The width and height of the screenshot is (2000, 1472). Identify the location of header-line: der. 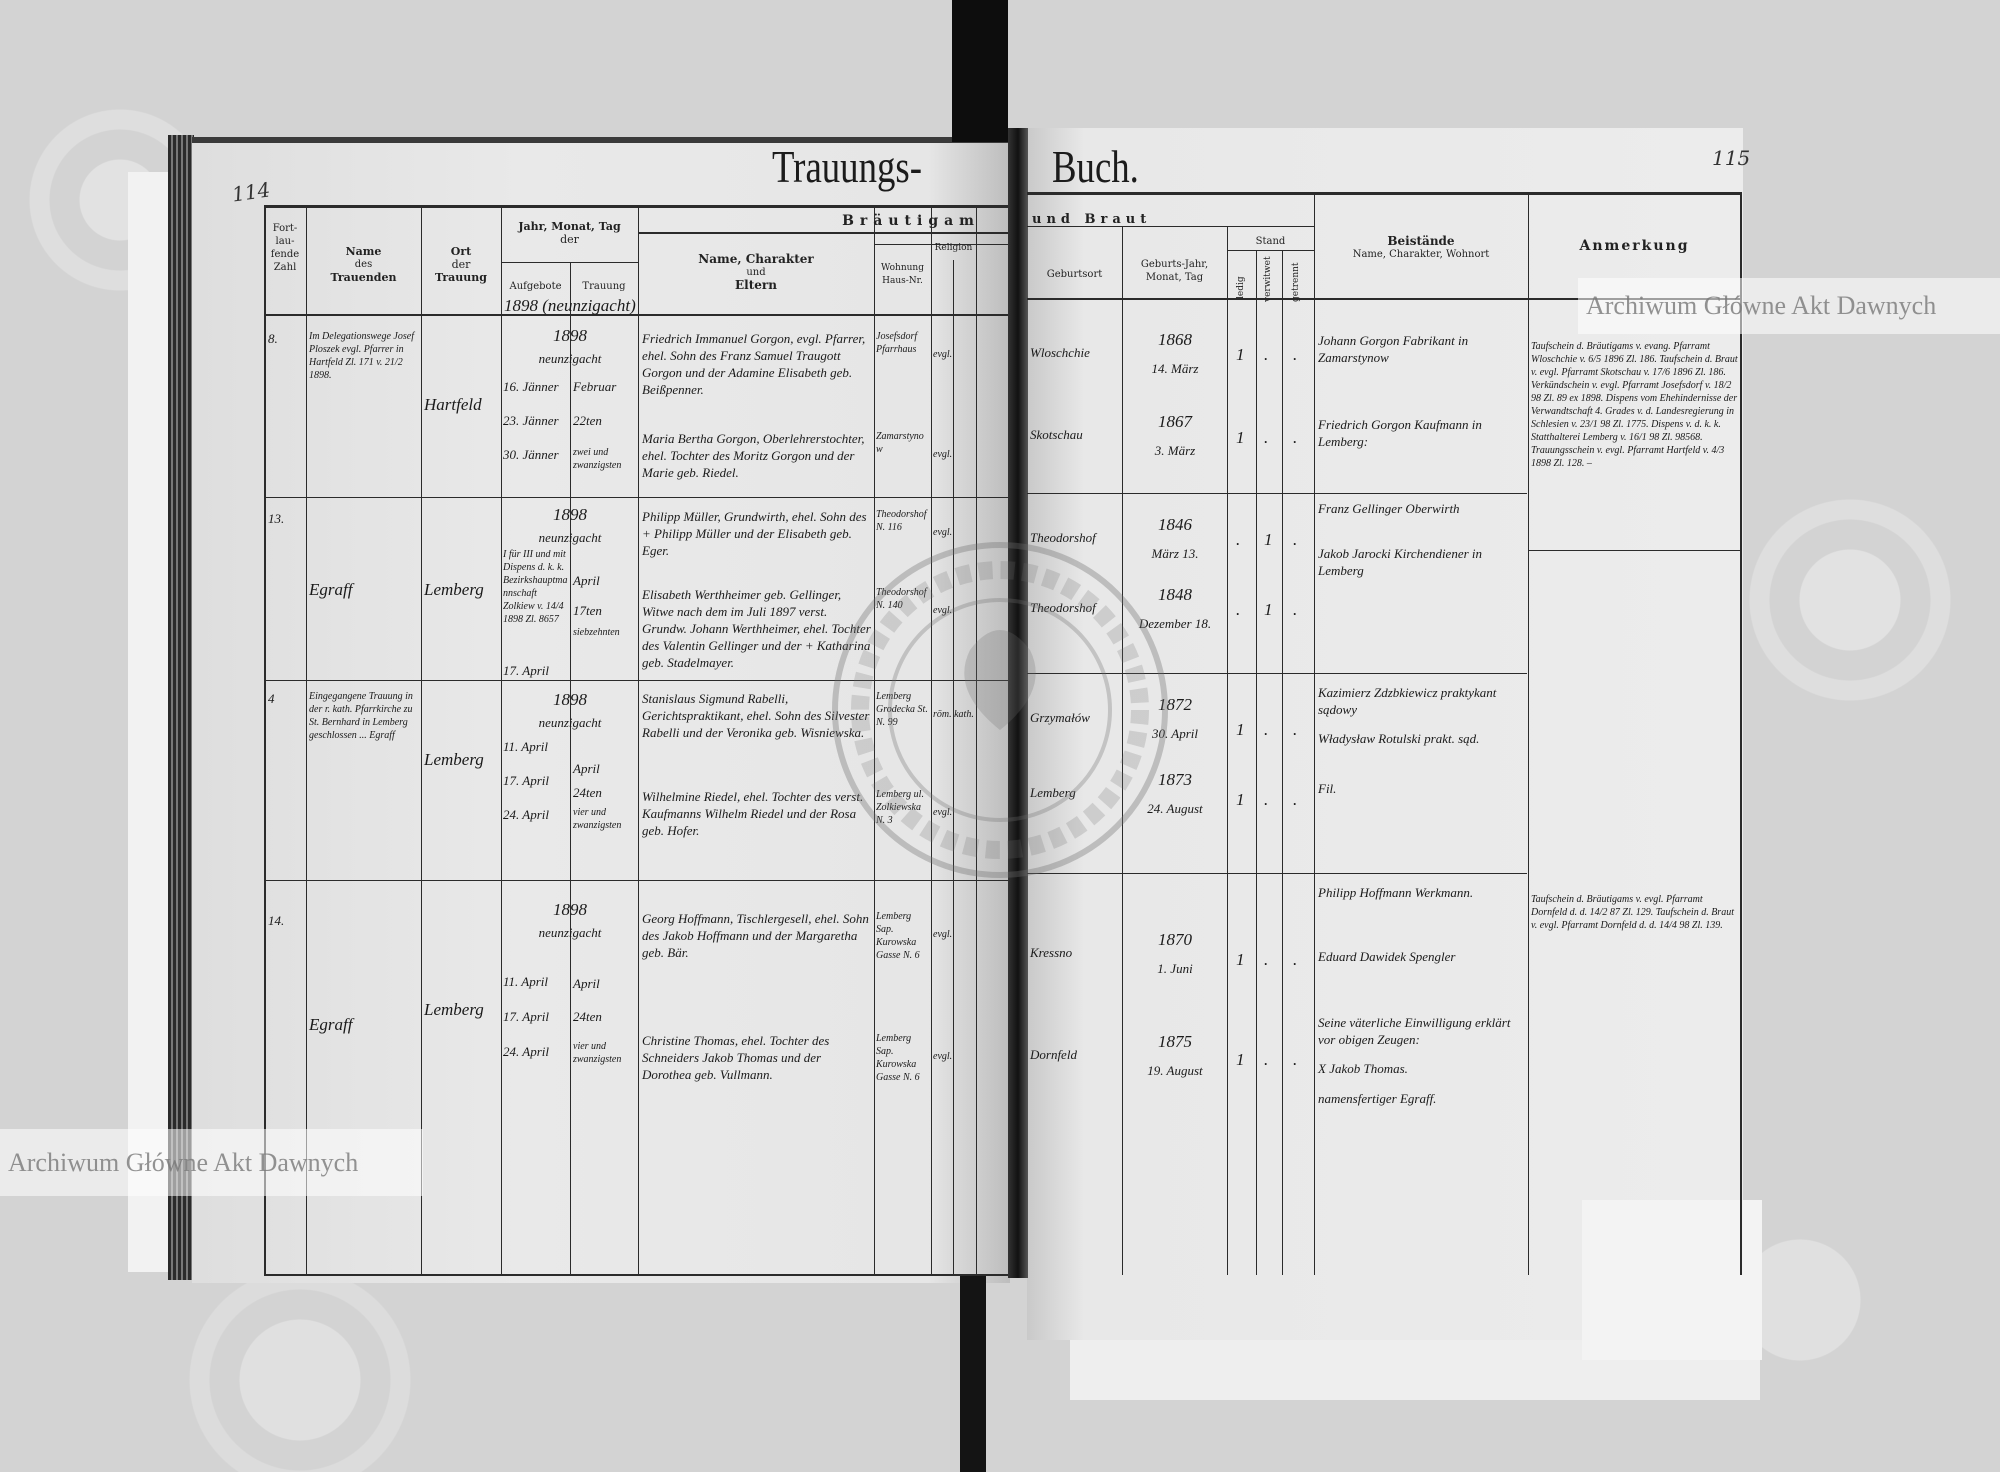
(569, 239).